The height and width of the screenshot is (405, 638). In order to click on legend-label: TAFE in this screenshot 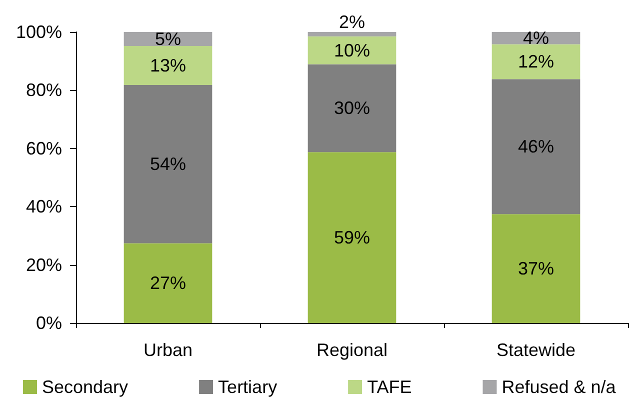, I will do `click(389, 387)`.